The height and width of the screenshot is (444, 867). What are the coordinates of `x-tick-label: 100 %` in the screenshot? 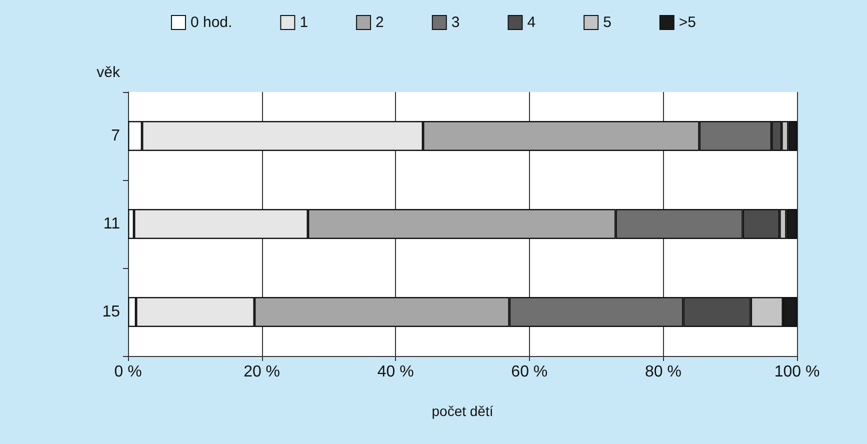 It's located at (797, 372).